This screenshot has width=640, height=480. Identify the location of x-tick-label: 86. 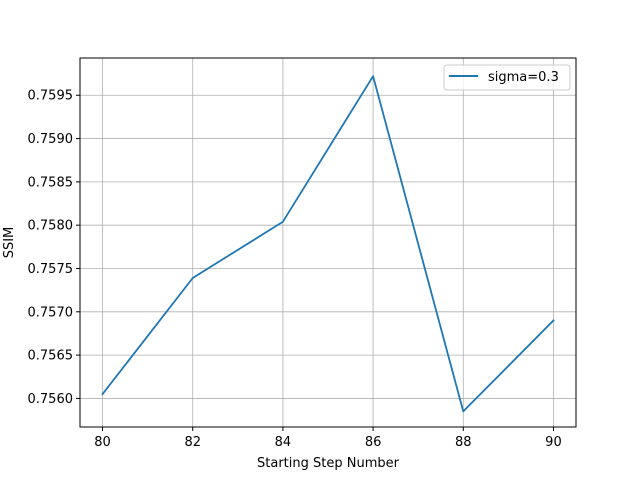
(373, 442).